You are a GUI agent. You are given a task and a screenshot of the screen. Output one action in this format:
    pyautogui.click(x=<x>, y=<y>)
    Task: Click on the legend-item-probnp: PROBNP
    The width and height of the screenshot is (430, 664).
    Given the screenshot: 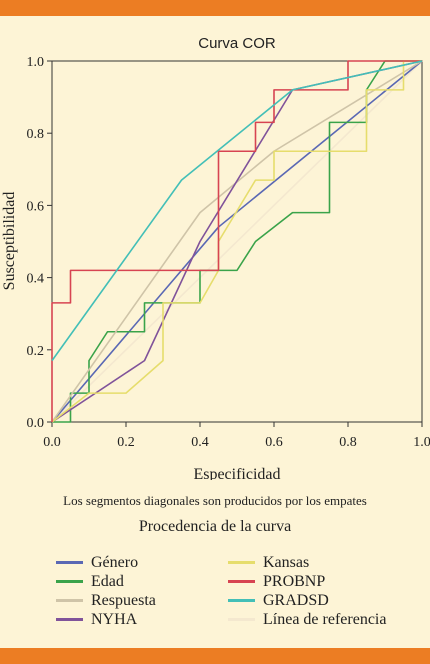 What is the action you would take?
    pyautogui.click(x=276, y=581)
    